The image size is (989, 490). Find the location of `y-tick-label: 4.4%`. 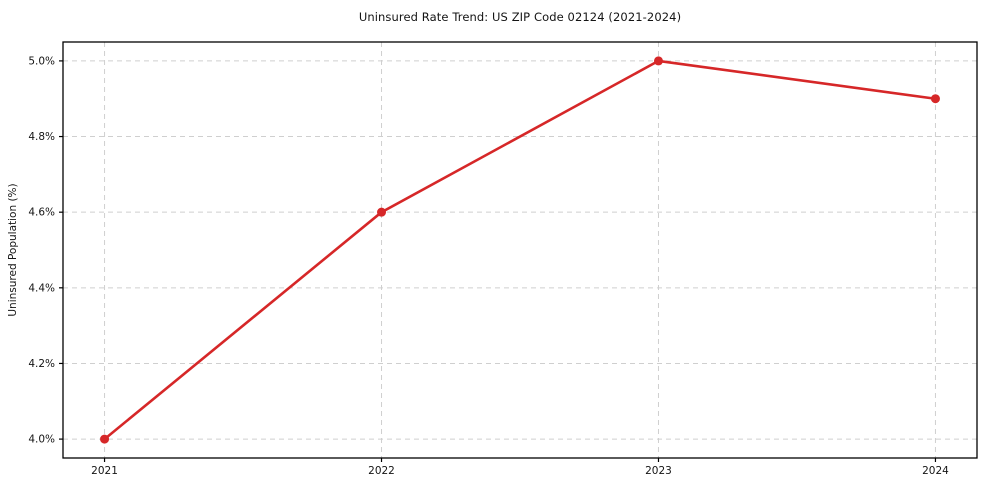

y-tick-label: 4.4% is located at coordinates (41, 288).